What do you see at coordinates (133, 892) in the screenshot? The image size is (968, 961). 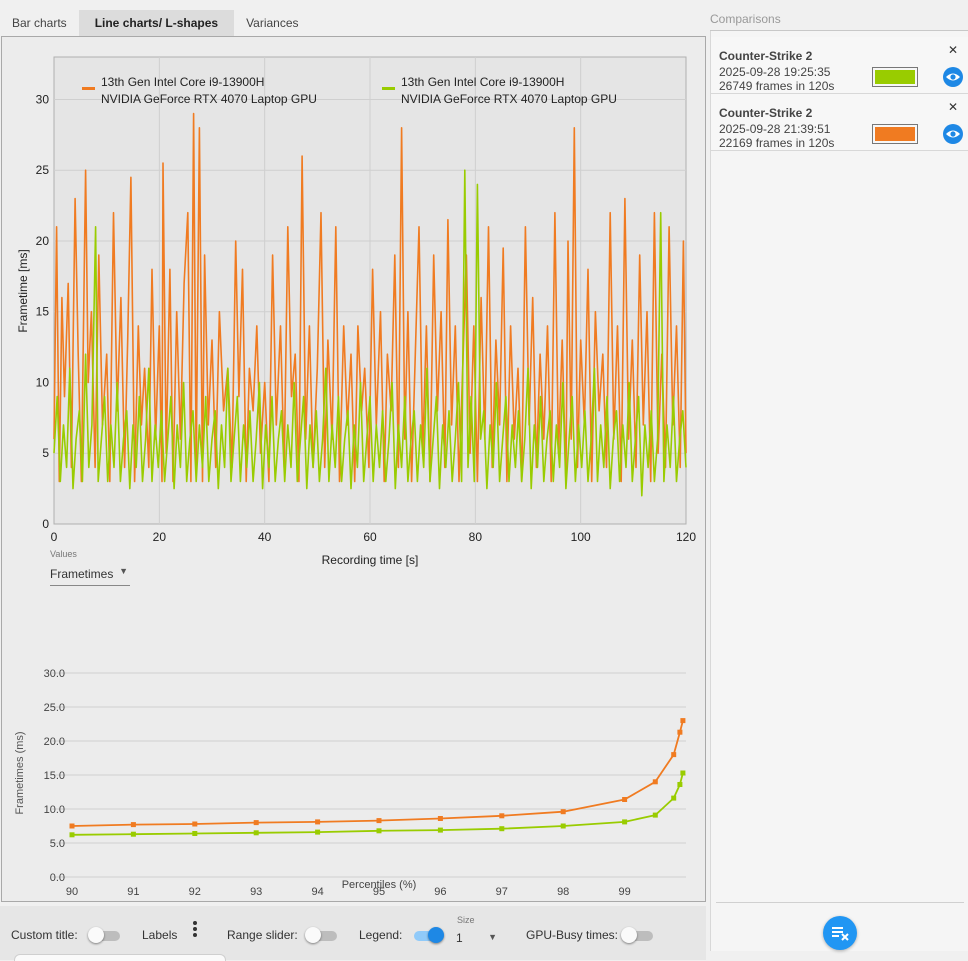 I see `x-tick-label: 91` at bounding box center [133, 892].